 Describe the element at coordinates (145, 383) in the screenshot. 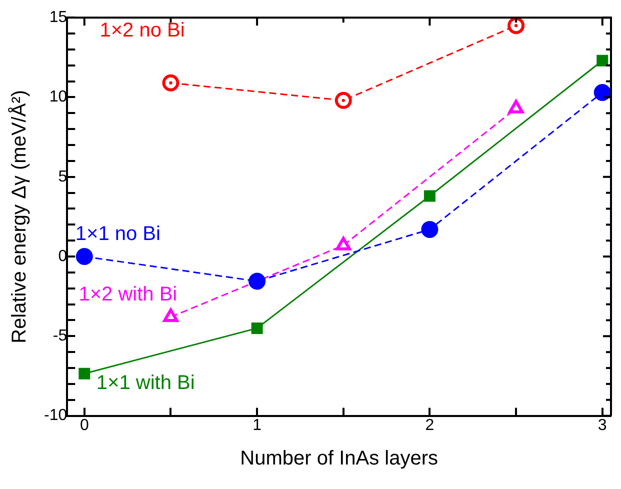

I see `series-label: 1×1 with Bi` at that location.